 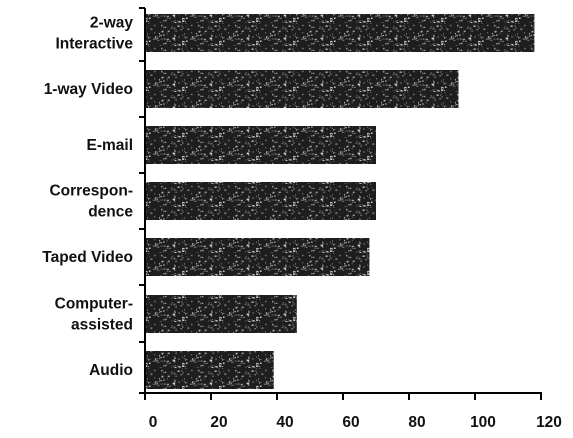 What do you see at coordinates (350, 422) in the screenshot?
I see `x-tick-label-3: 60` at bounding box center [350, 422].